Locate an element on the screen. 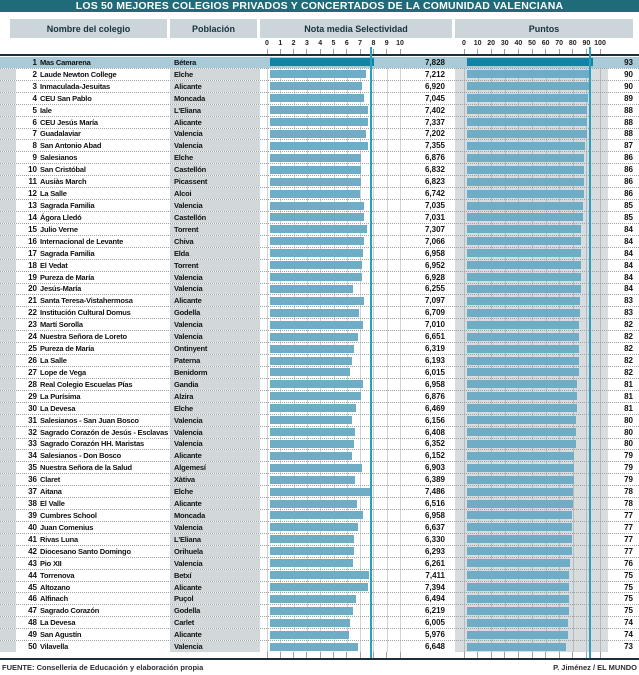  column-header-nota: Nota media Selectividad is located at coordinates (356, 28).